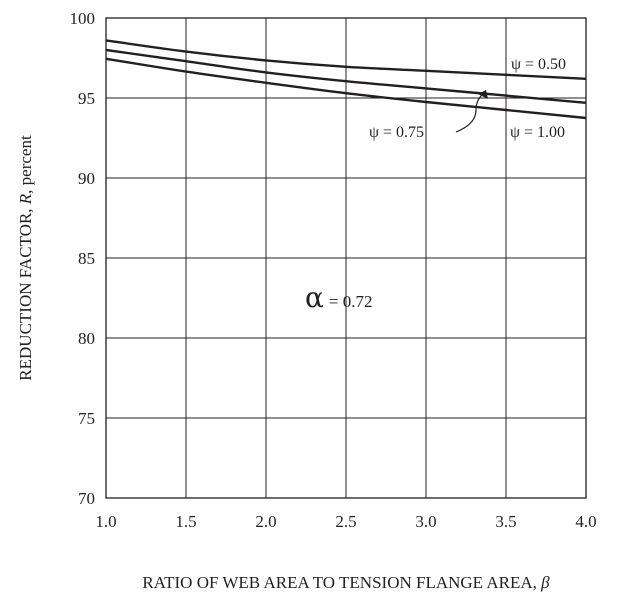 Image resolution: width=623 pixels, height=601 pixels. Describe the element at coordinates (265, 521) in the screenshot. I see `x-tick-label-2: 2.0` at that location.